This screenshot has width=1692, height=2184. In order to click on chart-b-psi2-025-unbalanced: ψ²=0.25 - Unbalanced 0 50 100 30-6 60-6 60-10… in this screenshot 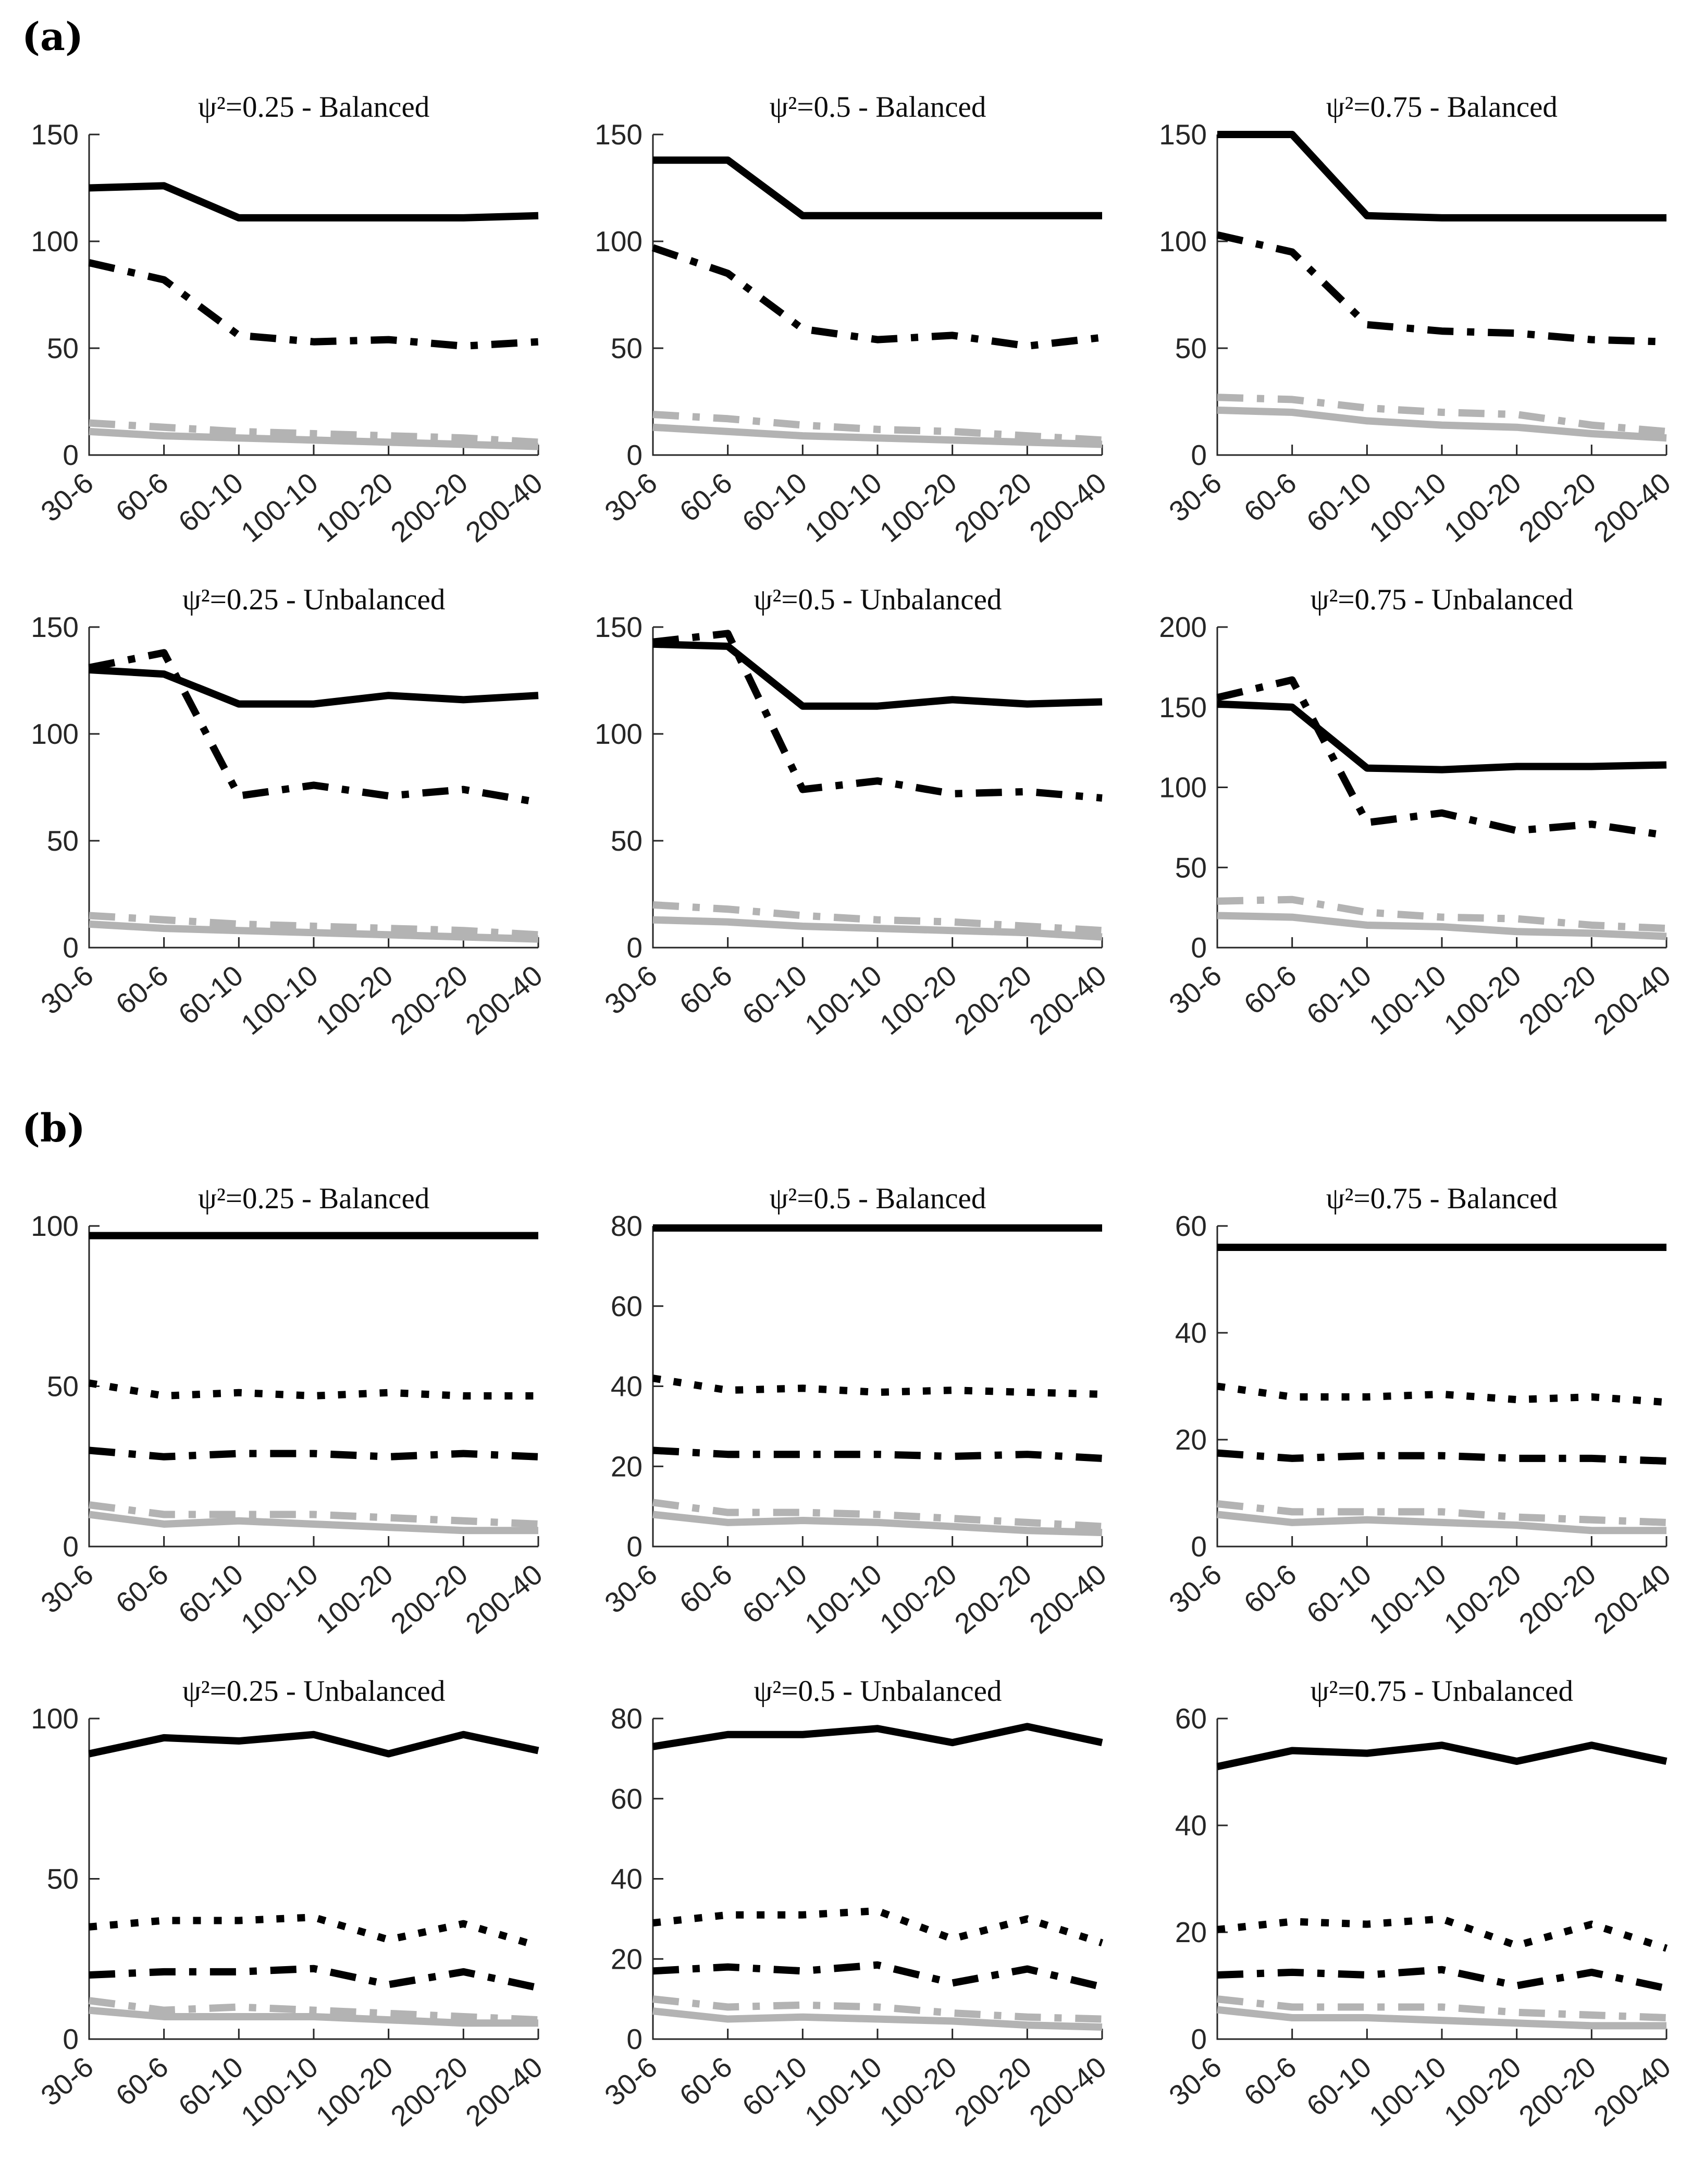, I will do `click(282, 1912)`.